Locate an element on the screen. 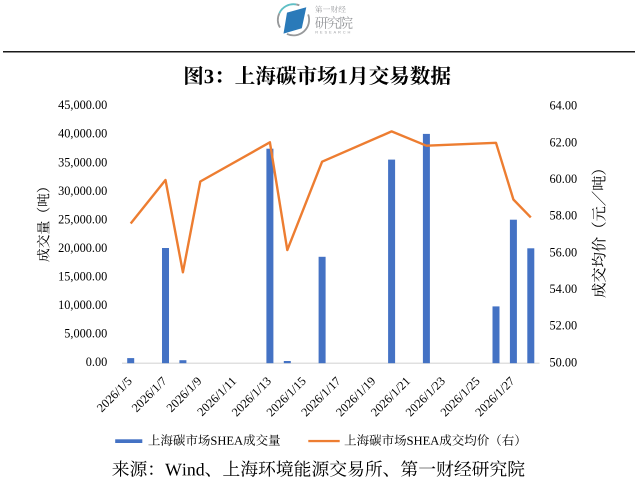 The width and height of the screenshot is (640, 490). svg-text: 30,000.00 is located at coordinates (82, 191).